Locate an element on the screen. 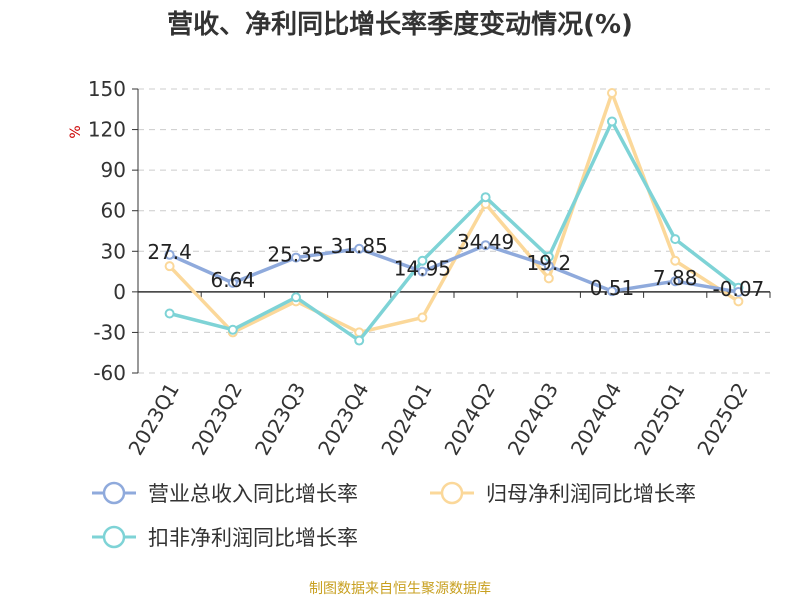 The image size is (800, 600). data-label: 6.64 is located at coordinates (233, 280).